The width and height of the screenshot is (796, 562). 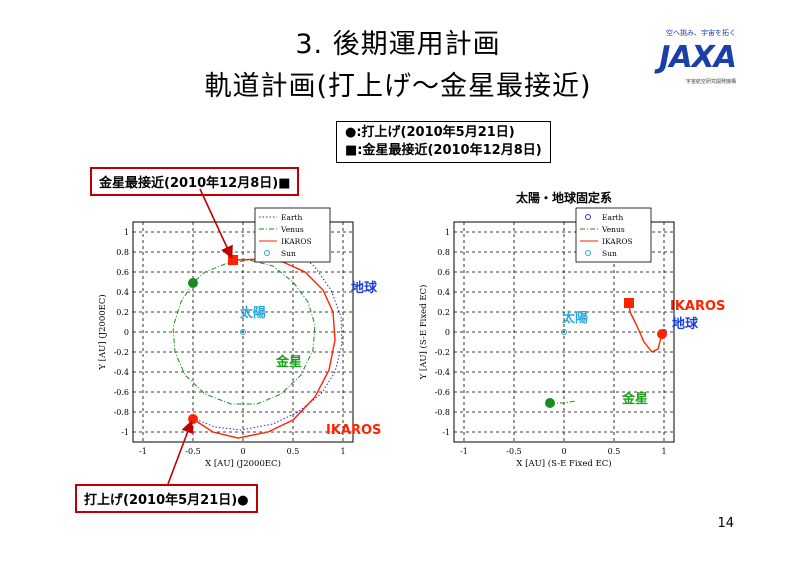 I want to click on symbol-legend-box: ●:打上げ(2010年5月21日) ■:金星最接近(2010年12月8日), so click(x=443, y=142).